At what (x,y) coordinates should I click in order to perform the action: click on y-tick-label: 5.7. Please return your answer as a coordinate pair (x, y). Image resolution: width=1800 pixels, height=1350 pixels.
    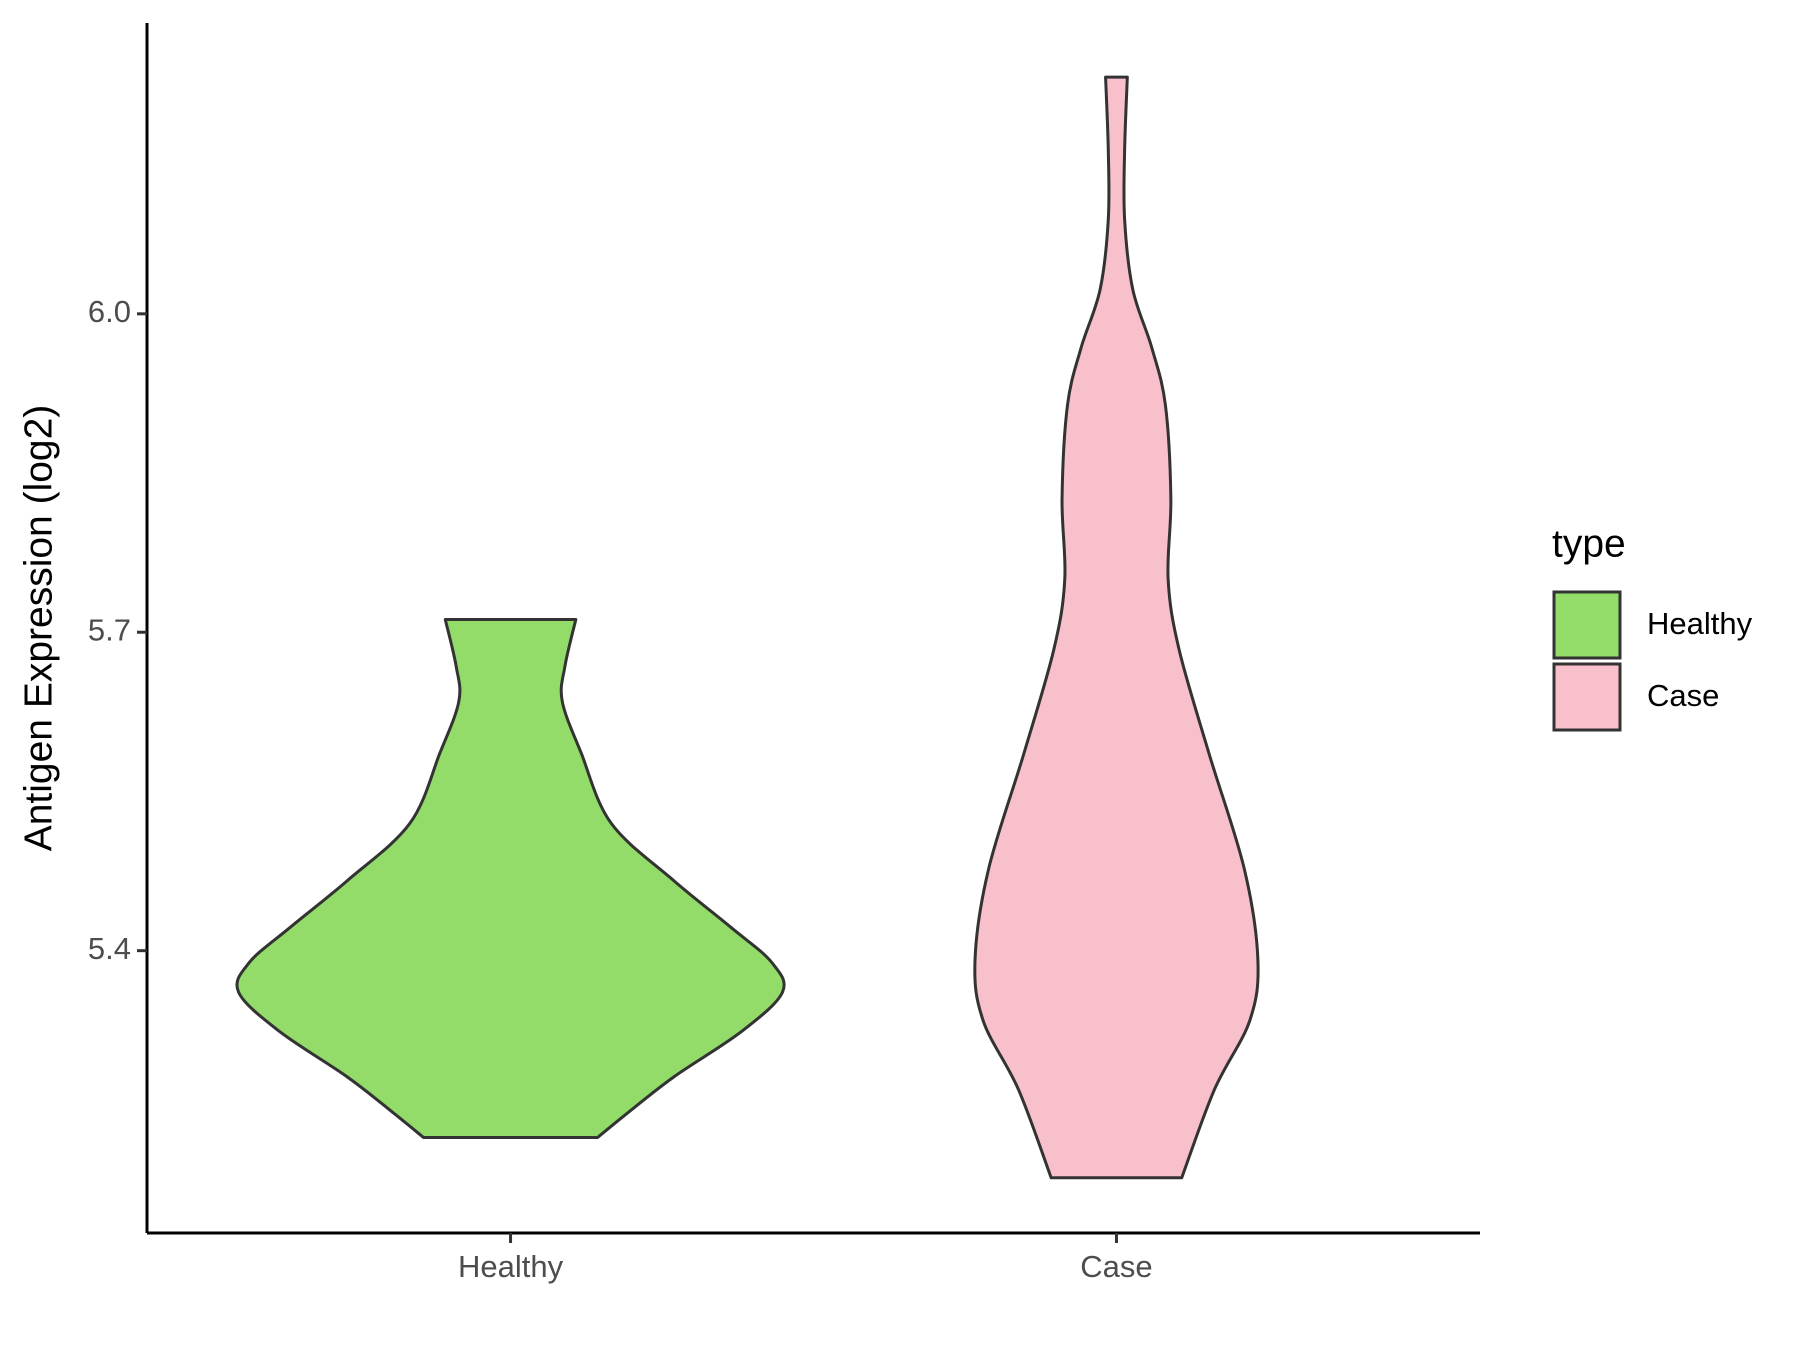
    Looking at the image, I should click on (109, 629).